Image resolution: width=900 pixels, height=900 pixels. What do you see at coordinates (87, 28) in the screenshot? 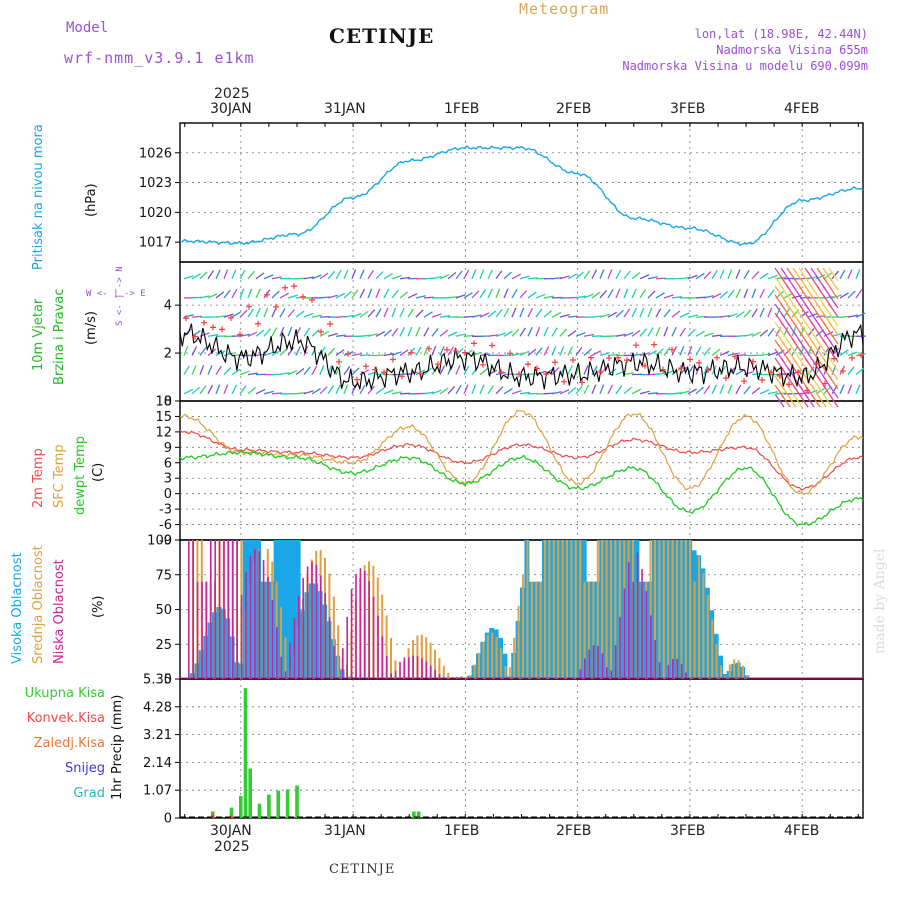
I see `model-label: Model` at bounding box center [87, 28].